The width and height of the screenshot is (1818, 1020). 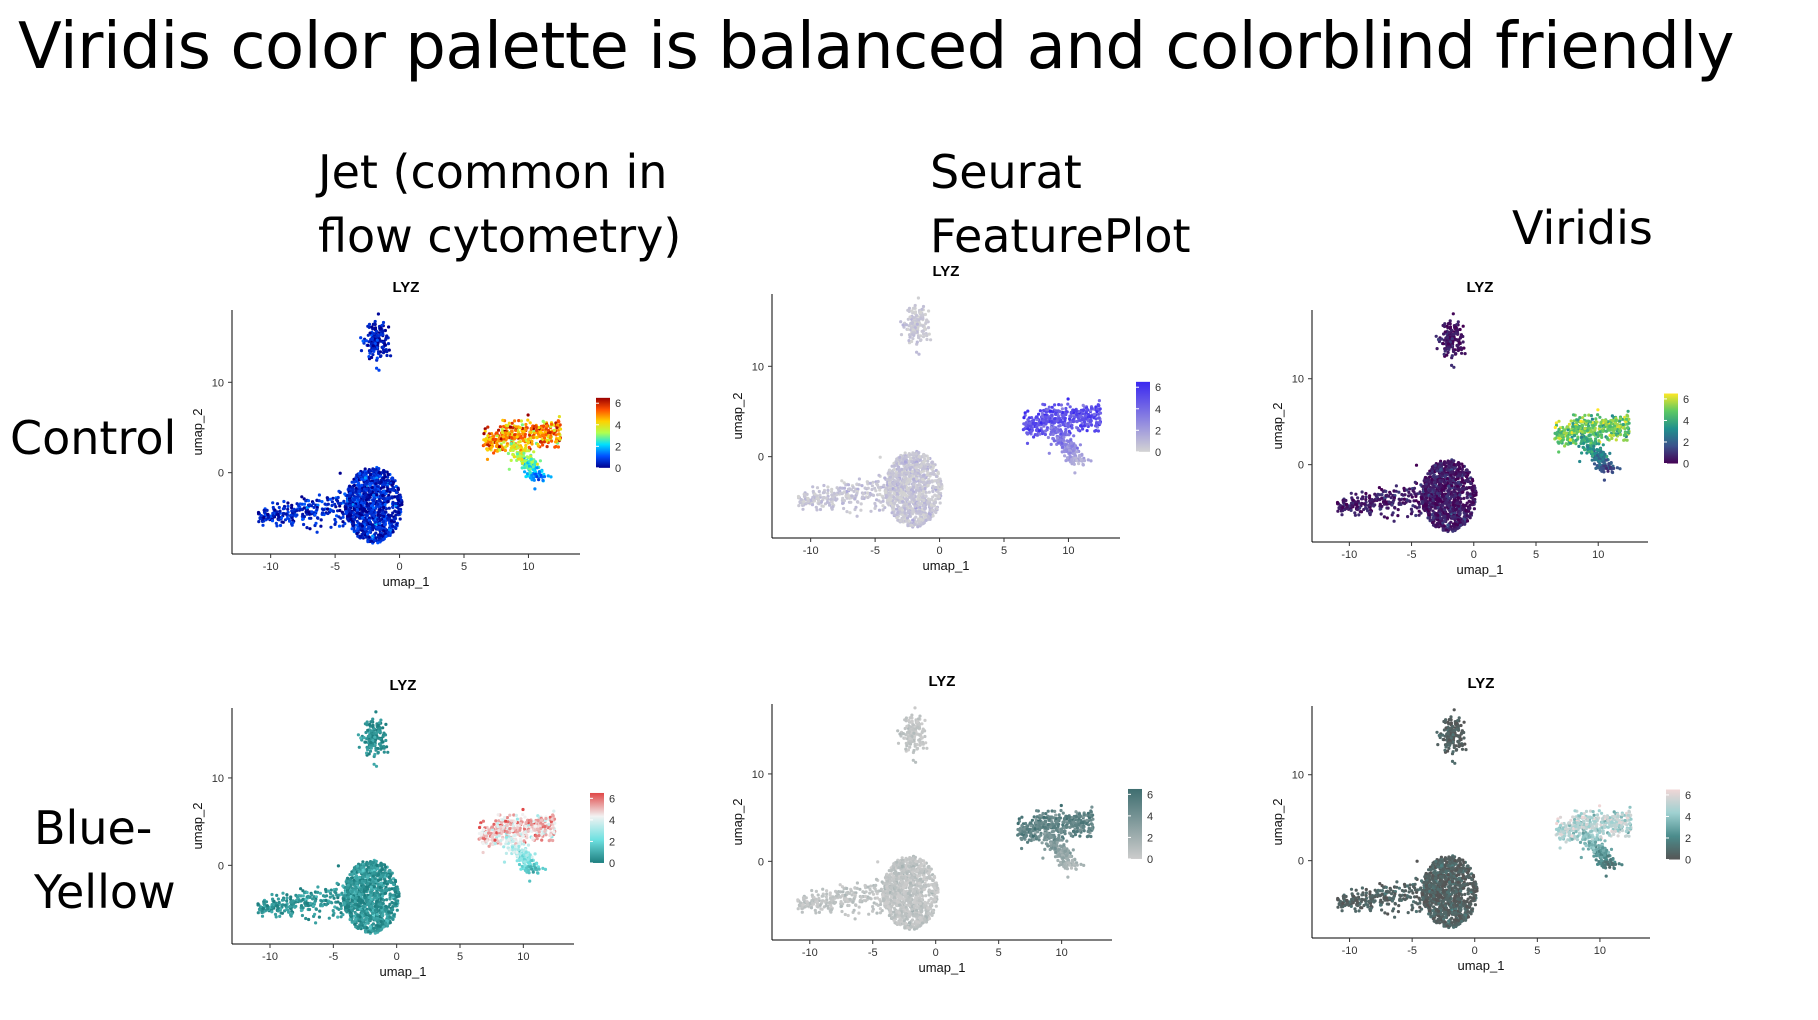 What do you see at coordinates (737, 416) in the screenshot?
I see `y-axis-label: umap_2` at bounding box center [737, 416].